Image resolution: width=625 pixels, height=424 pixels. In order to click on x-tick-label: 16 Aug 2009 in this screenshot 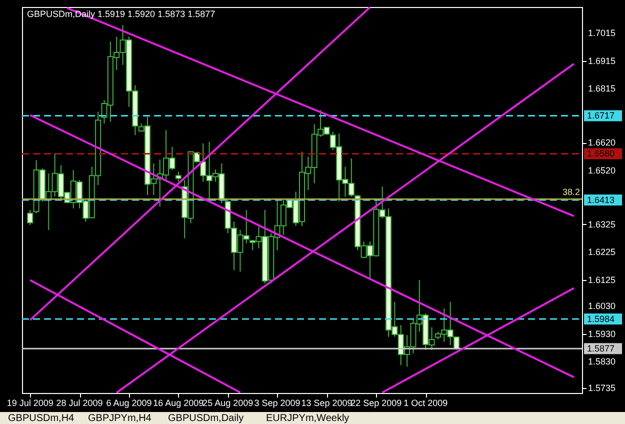, I will do `click(178, 403)`.